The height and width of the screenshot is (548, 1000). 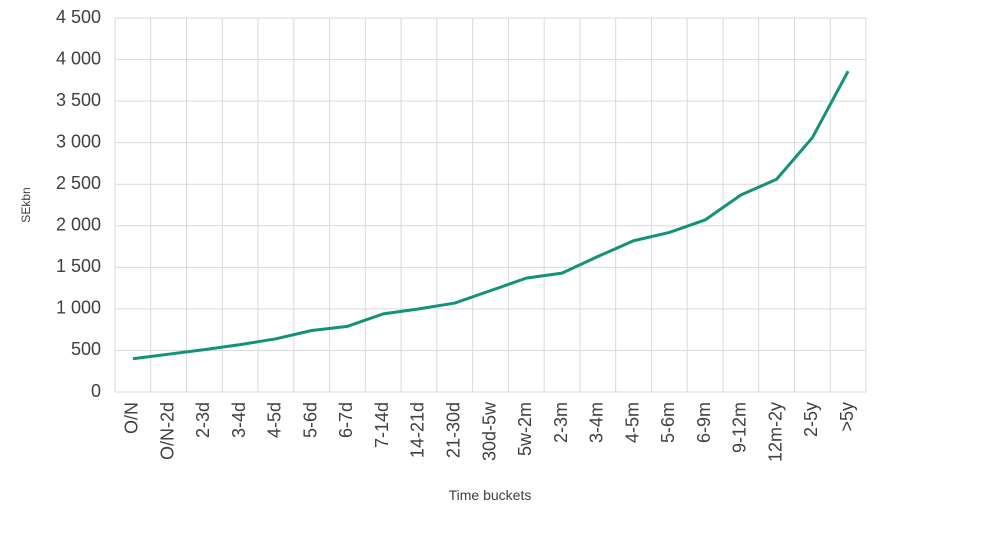 What do you see at coordinates (78, 58) in the screenshot?
I see `y-tick-label: 4 000` at bounding box center [78, 58].